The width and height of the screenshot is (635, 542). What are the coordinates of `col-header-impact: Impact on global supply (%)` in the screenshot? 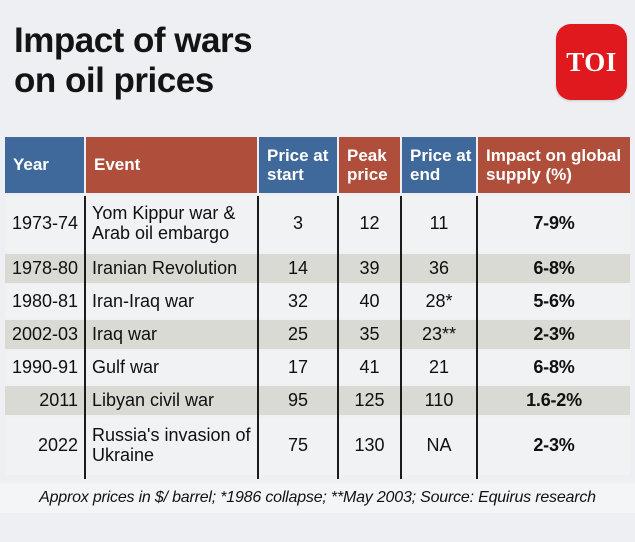 It's located at (553, 166).